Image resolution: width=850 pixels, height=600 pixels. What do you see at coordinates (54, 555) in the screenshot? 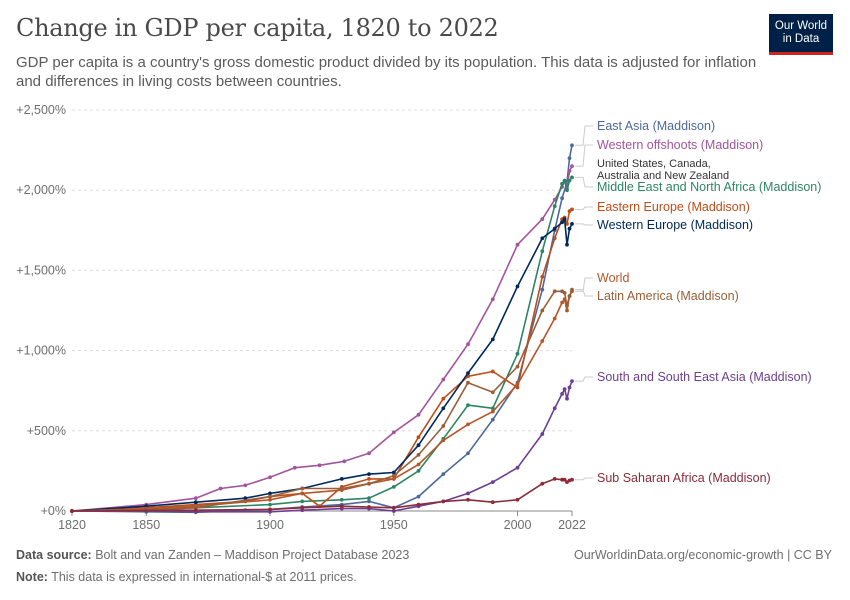
I see `source-label: Data source:` at bounding box center [54, 555].